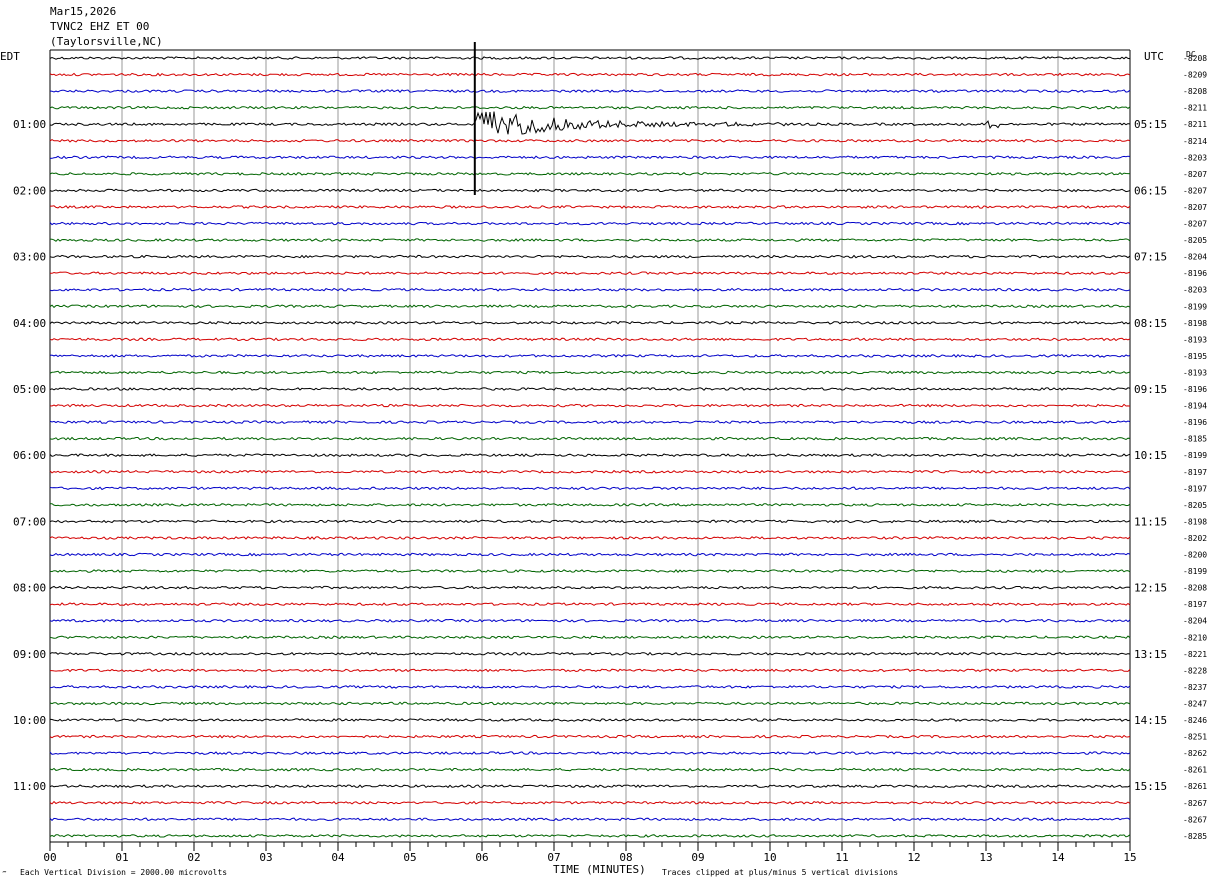 Image resolution: width=1210 pixels, height=886 pixels. Describe the element at coordinates (1195, 753) in the screenshot. I see `dc-offset-label: -8262` at that location.